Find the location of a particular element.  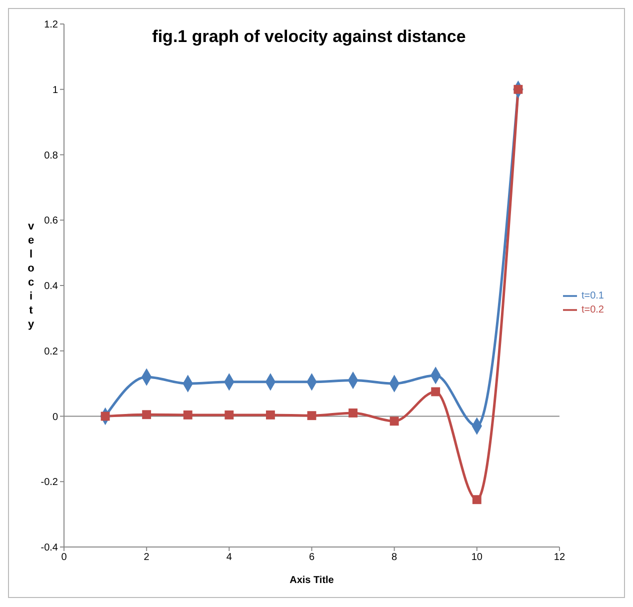

y-tick-label: 1 is located at coordinates (55, 90).